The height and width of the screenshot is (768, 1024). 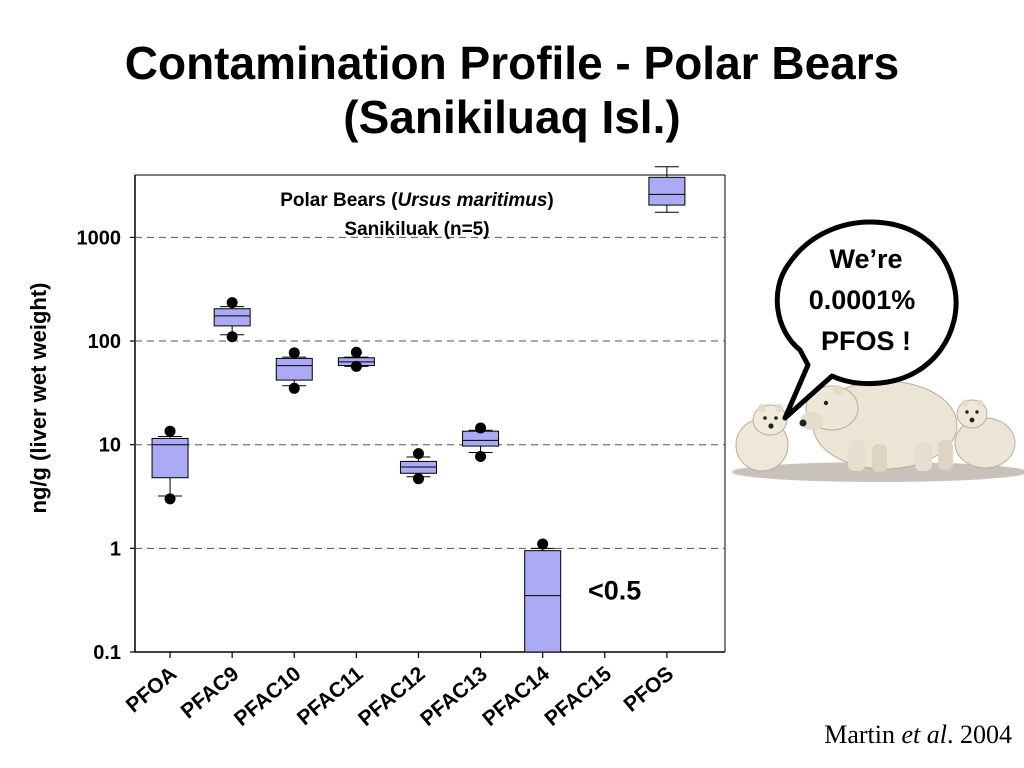 I want to click on citation-author: Martin, so click(x=863, y=734).